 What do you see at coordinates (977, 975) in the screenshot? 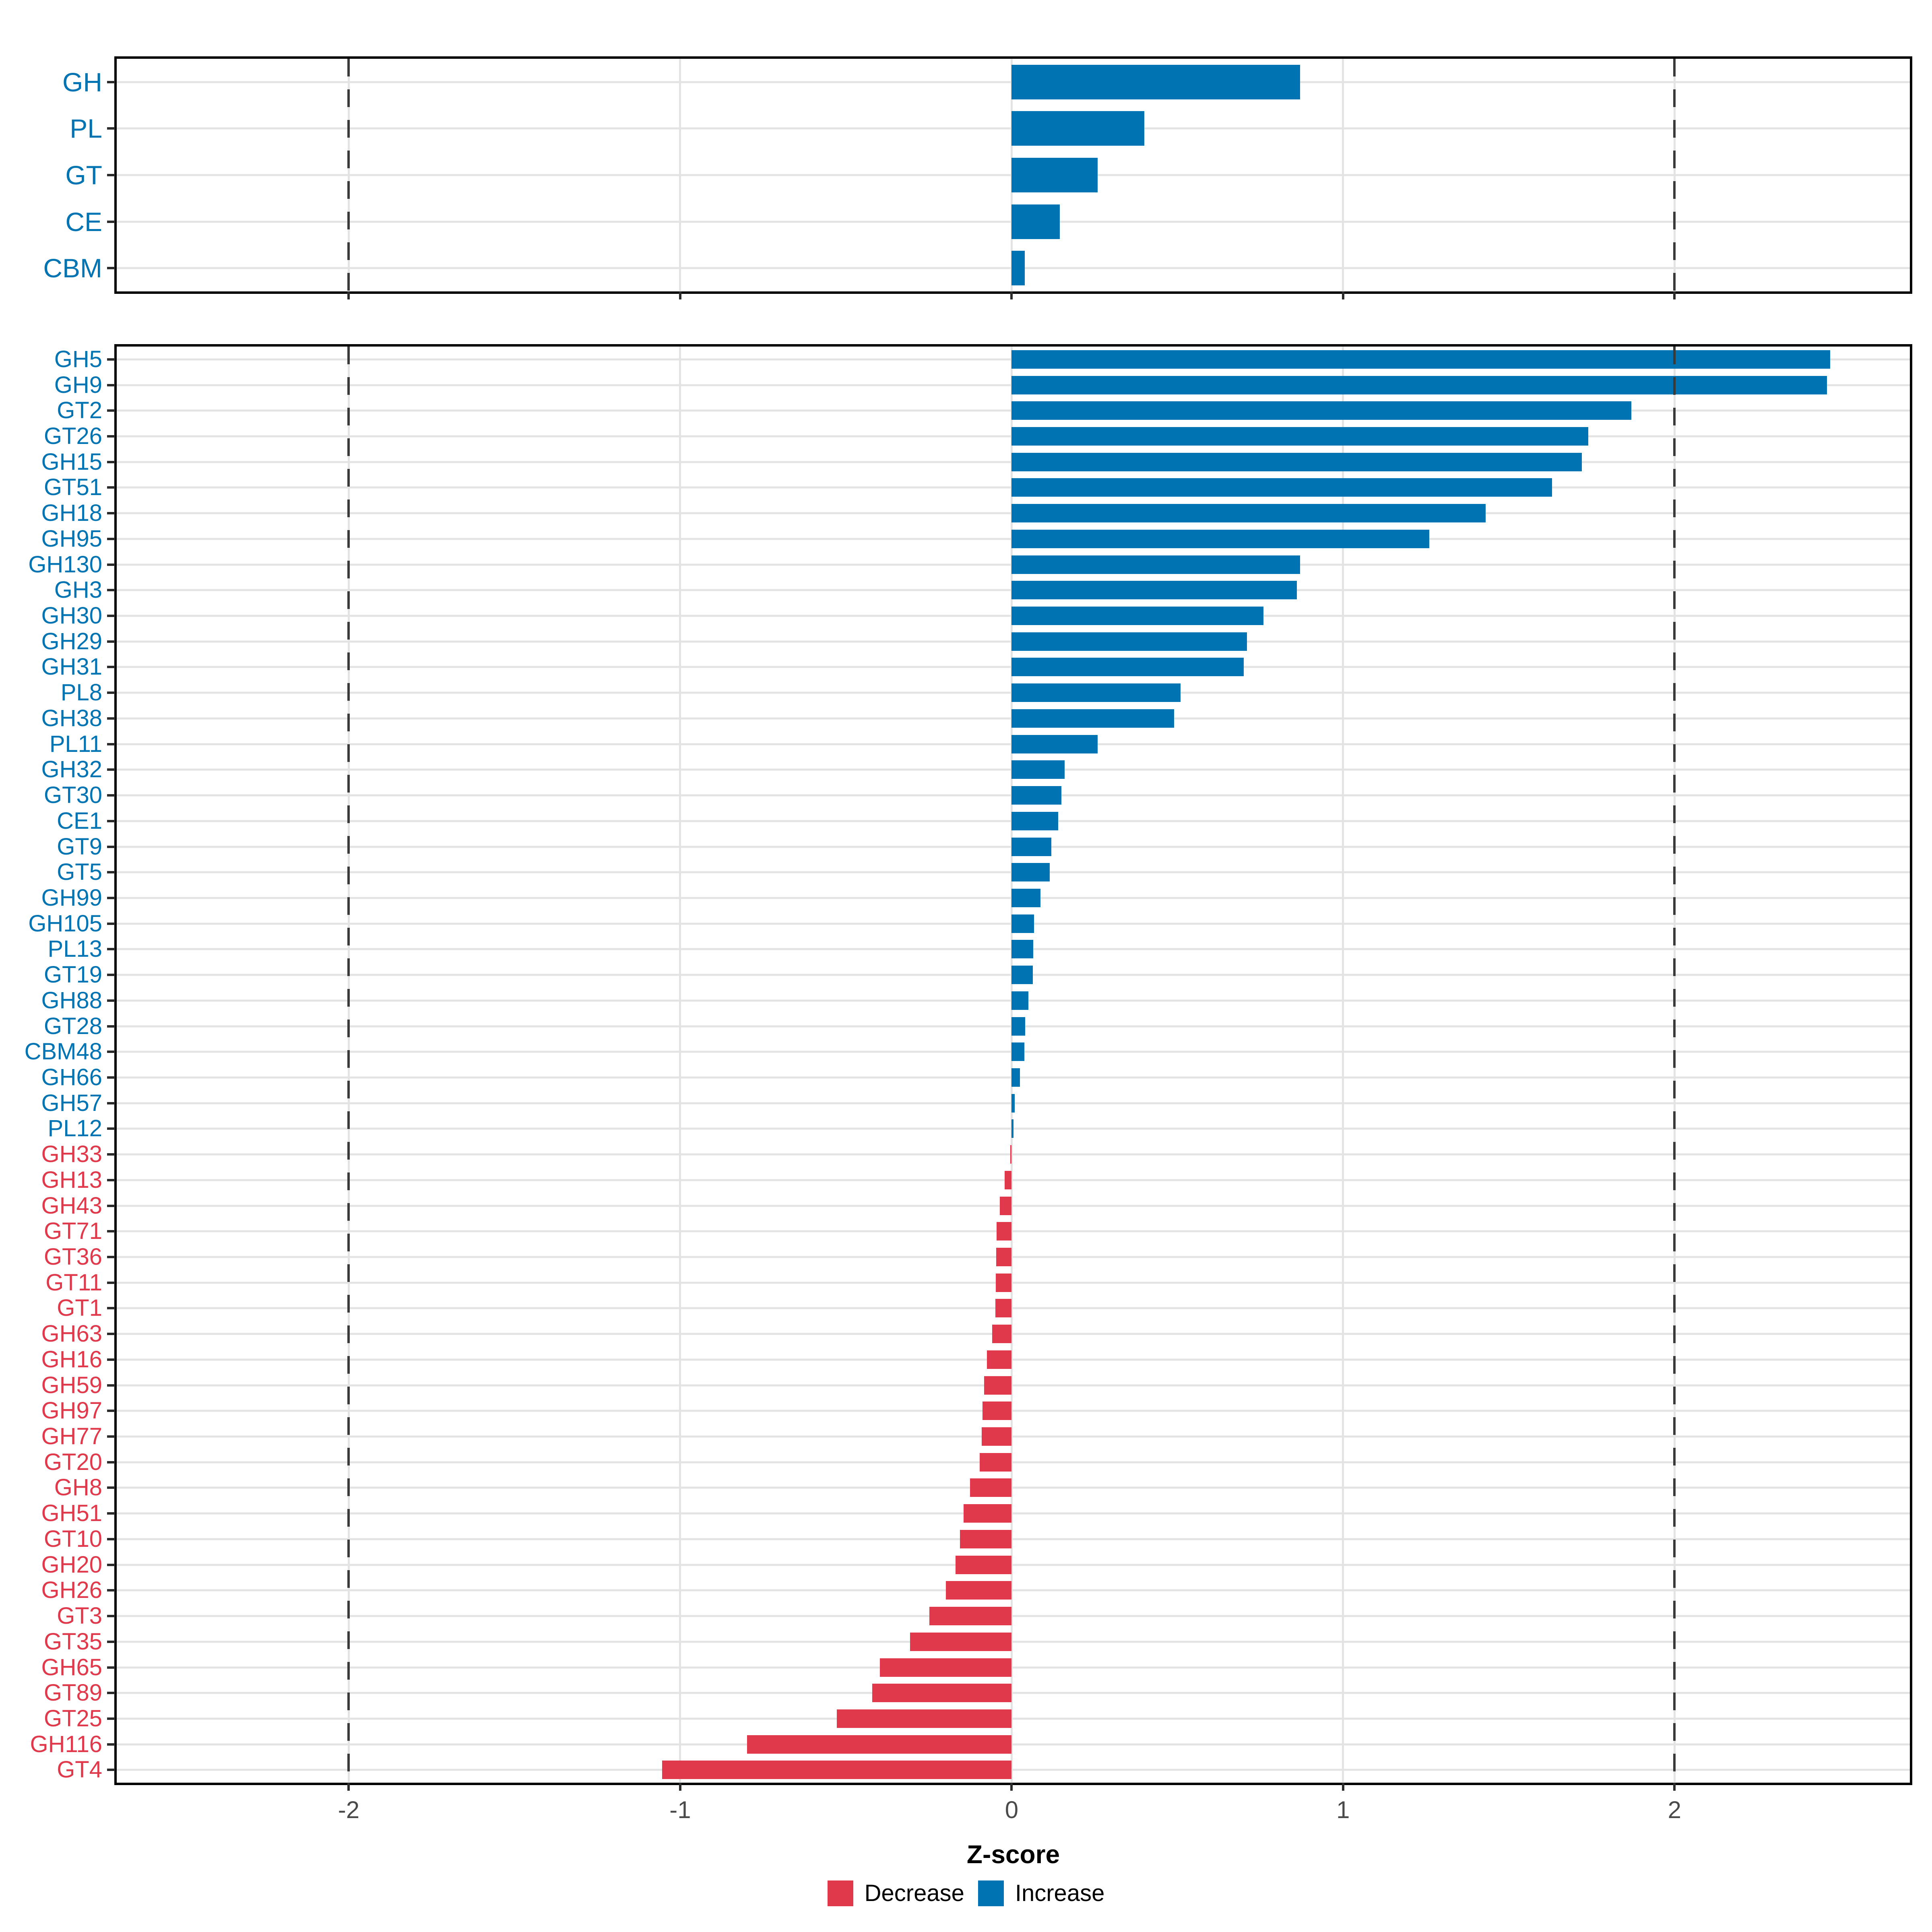
I see `bar-row: GT19` at bounding box center [977, 975].